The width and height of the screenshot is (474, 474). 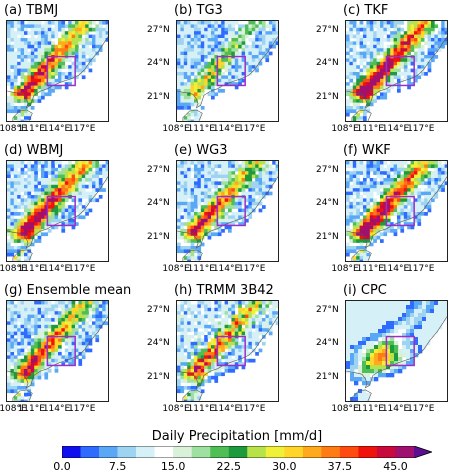 I want to click on colorbar, so click(x=247, y=452).